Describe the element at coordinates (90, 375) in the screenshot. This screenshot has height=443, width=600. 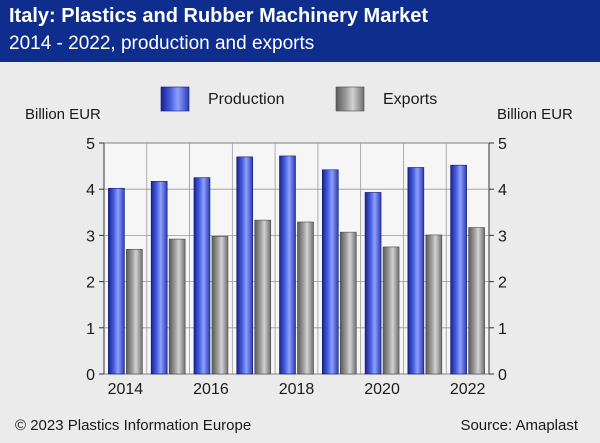
I see `y-tick-label-left: 0` at that location.